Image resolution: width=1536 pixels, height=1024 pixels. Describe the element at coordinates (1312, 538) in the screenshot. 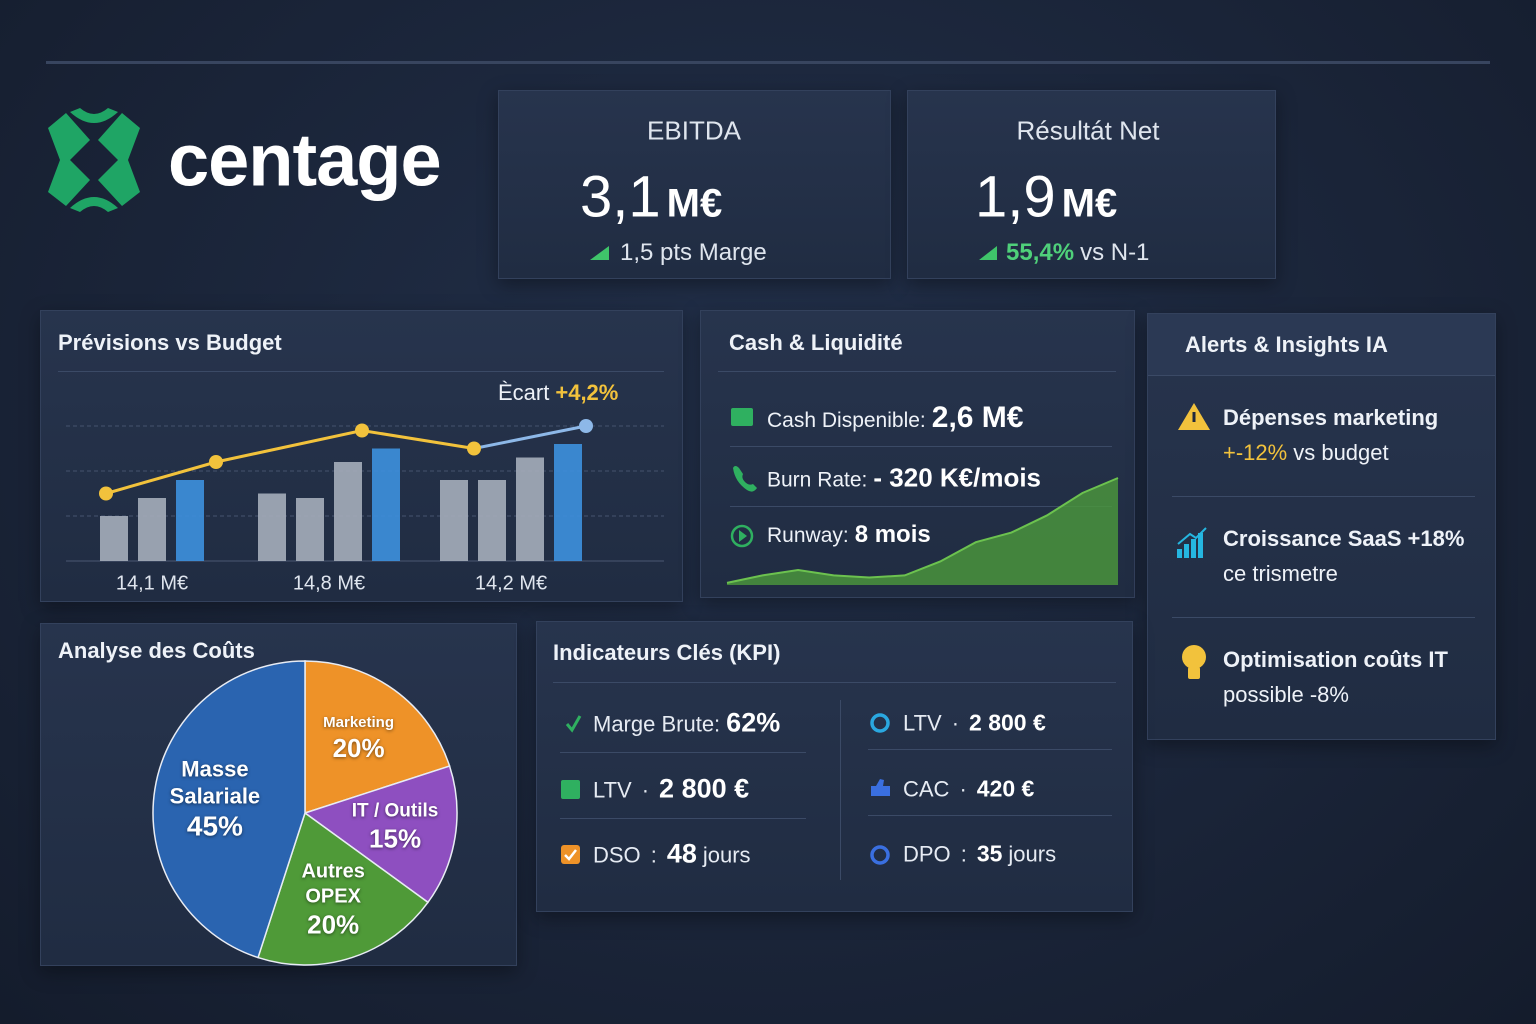

I see `alert-text: Croissance SaaS` at that location.